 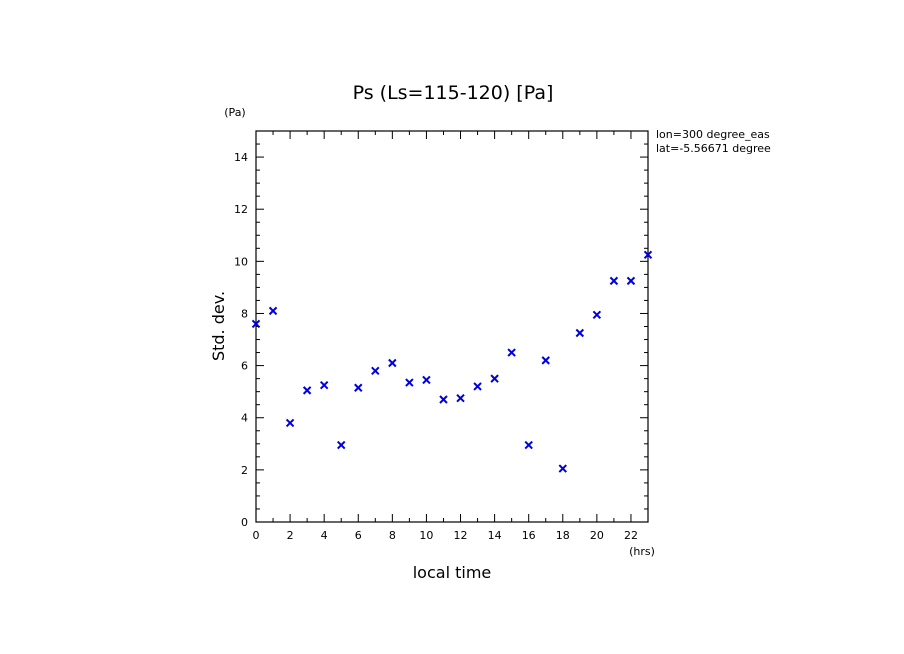 What do you see at coordinates (597, 535) in the screenshot?
I see `x-tick-label: 20` at bounding box center [597, 535].